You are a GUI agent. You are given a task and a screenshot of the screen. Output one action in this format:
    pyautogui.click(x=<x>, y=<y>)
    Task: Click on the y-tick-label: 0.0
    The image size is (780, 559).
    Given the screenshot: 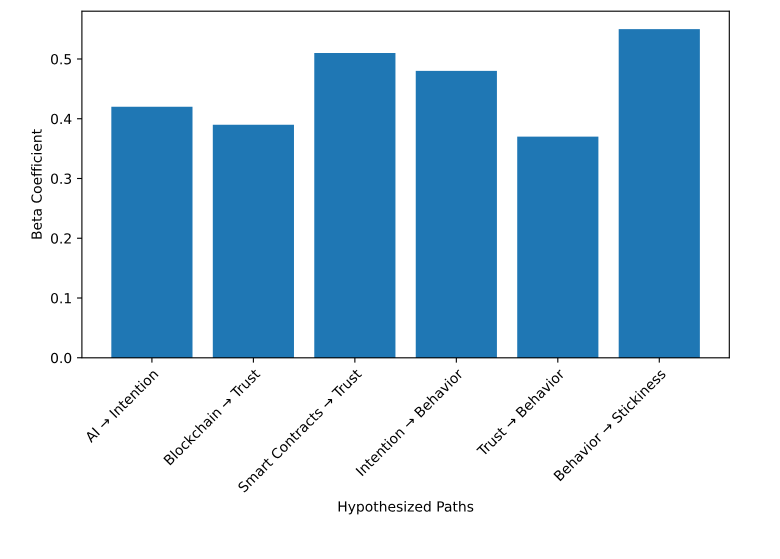 What is the action you would take?
    pyautogui.click(x=61, y=358)
    